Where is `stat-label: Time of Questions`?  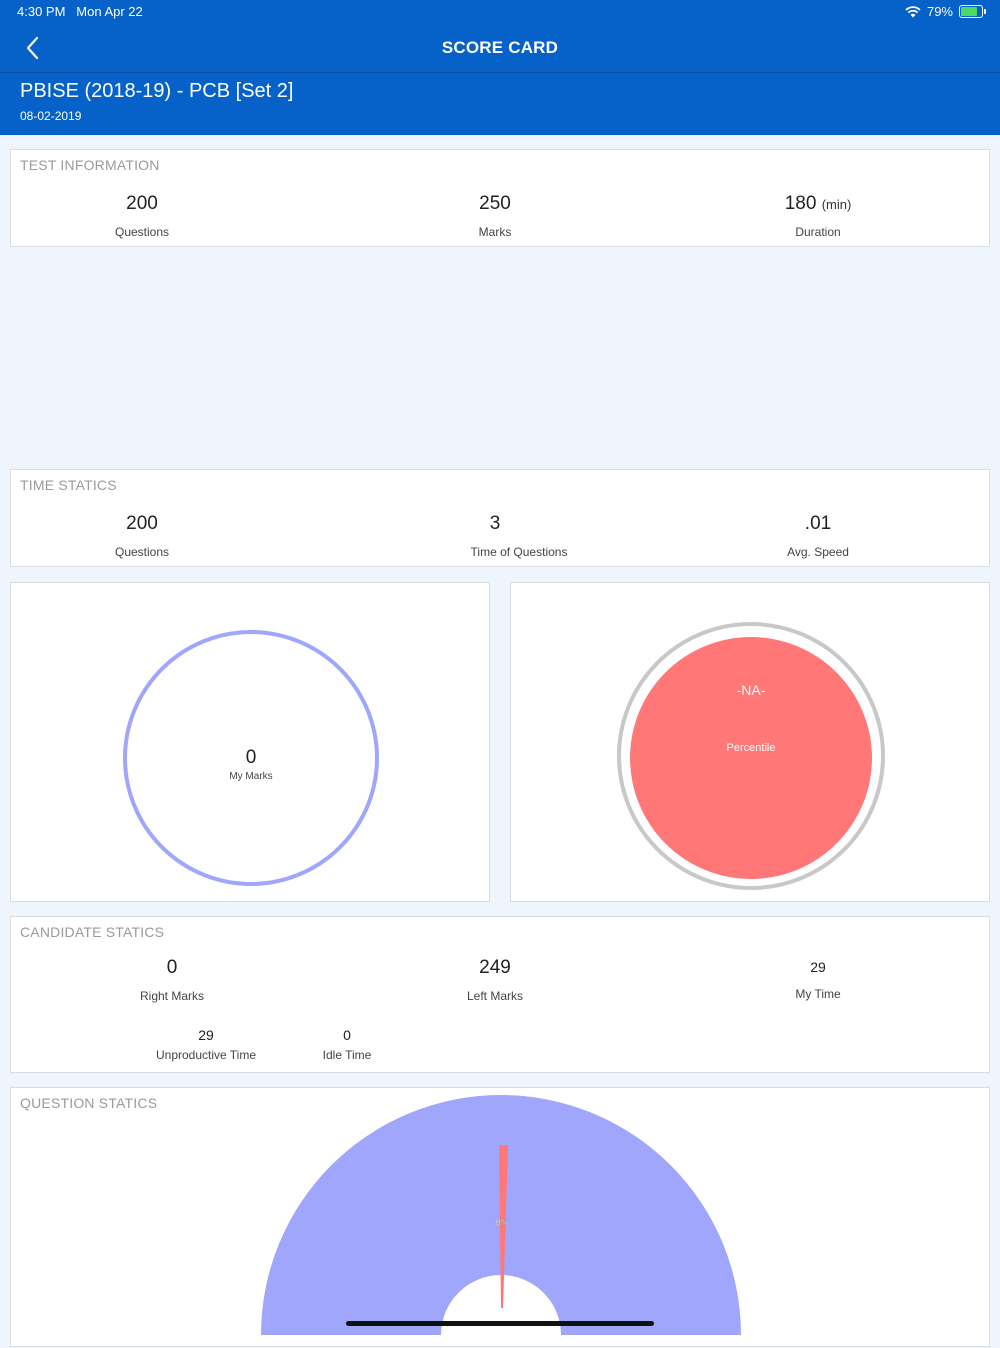
stat-label: Time of Questions is located at coordinates (519, 552).